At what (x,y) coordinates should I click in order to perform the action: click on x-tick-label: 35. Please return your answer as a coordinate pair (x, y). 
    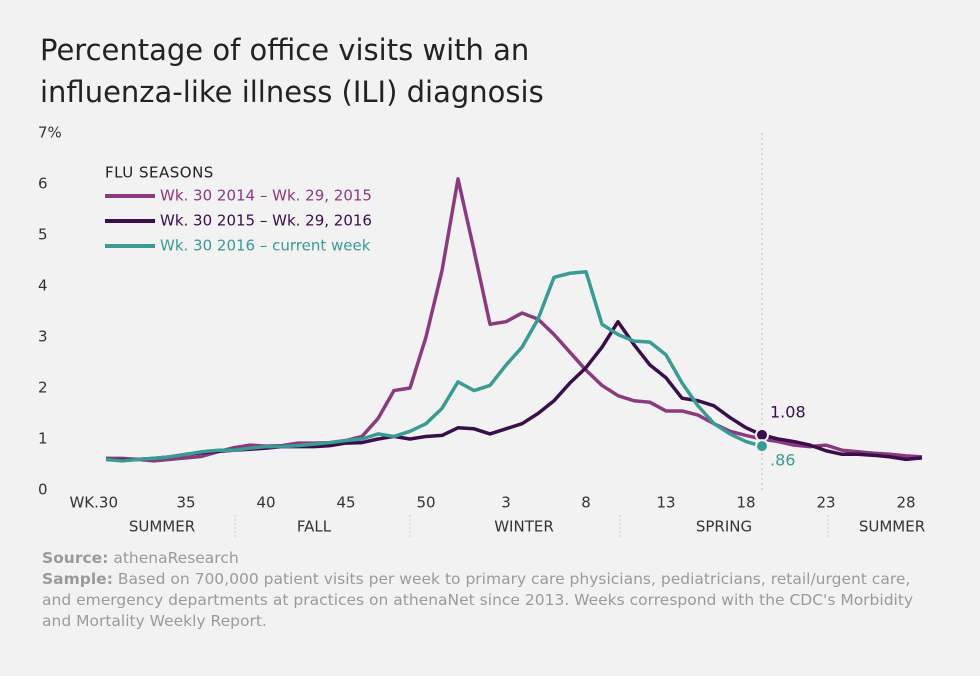
    Looking at the image, I should click on (185, 503).